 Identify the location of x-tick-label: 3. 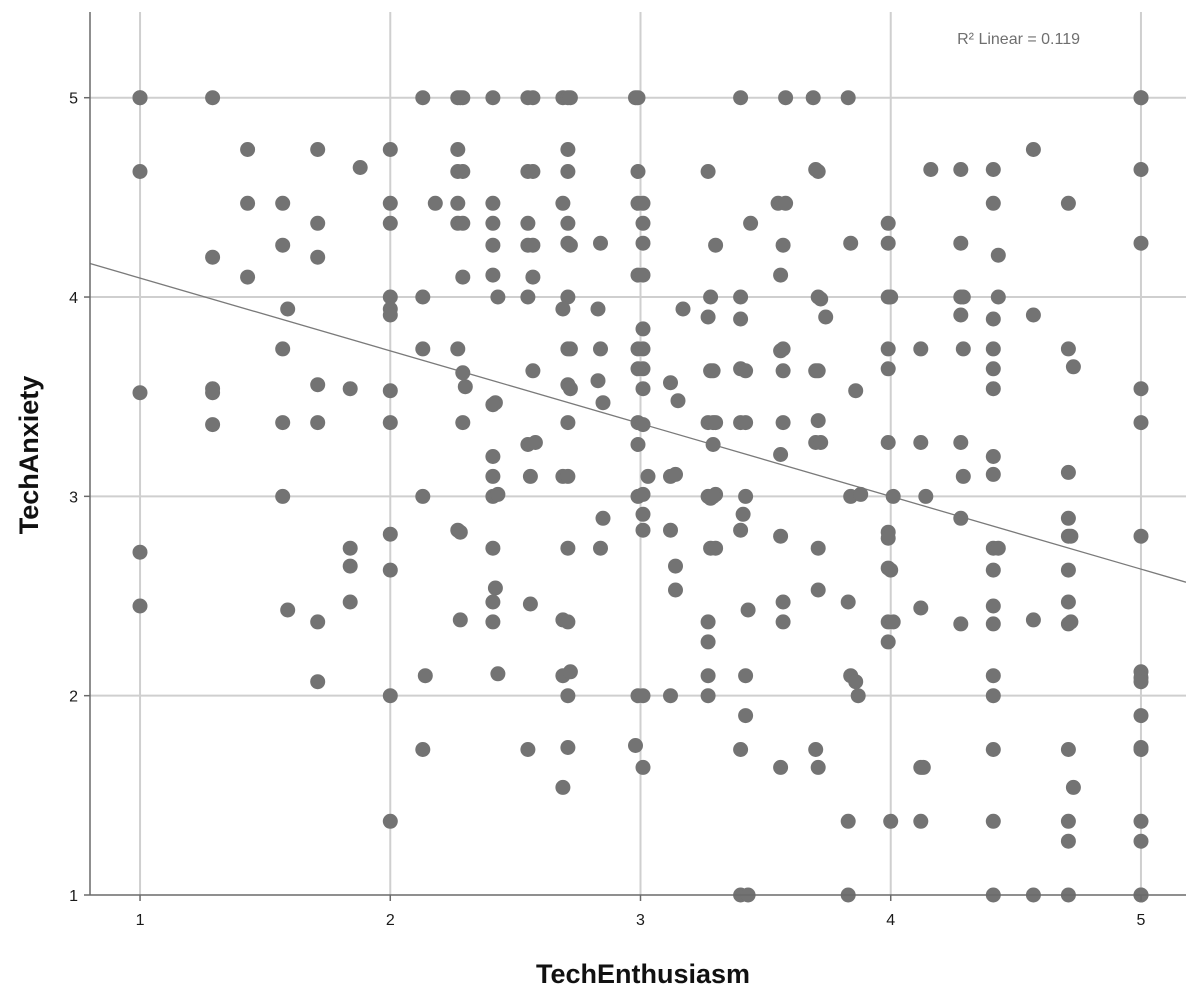
(640, 920).